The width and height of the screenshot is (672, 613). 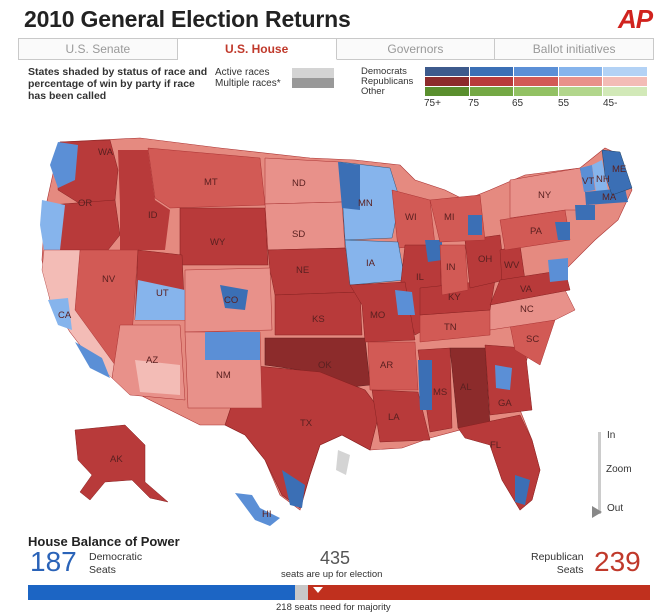 What do you see at coordinates (153, 215) in the screenshot?
I see `state-label-id: ID` at bounding box center [153, 215].